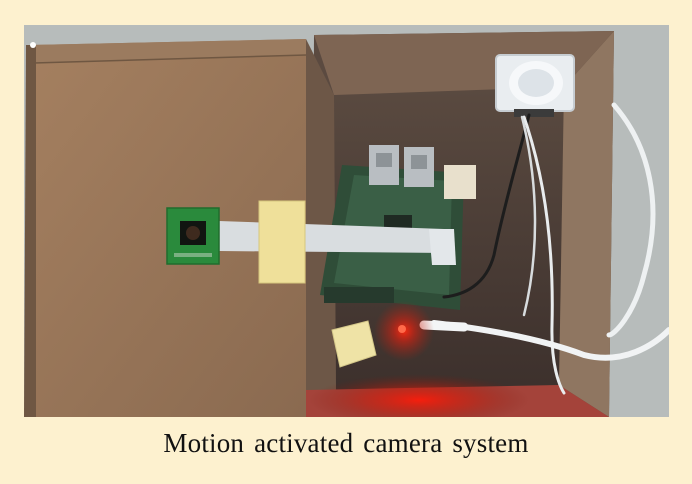  What do you see at coordinates (586, 224) in the screenshot?
I see `box-right-wall` at bounding box center [586, 224].